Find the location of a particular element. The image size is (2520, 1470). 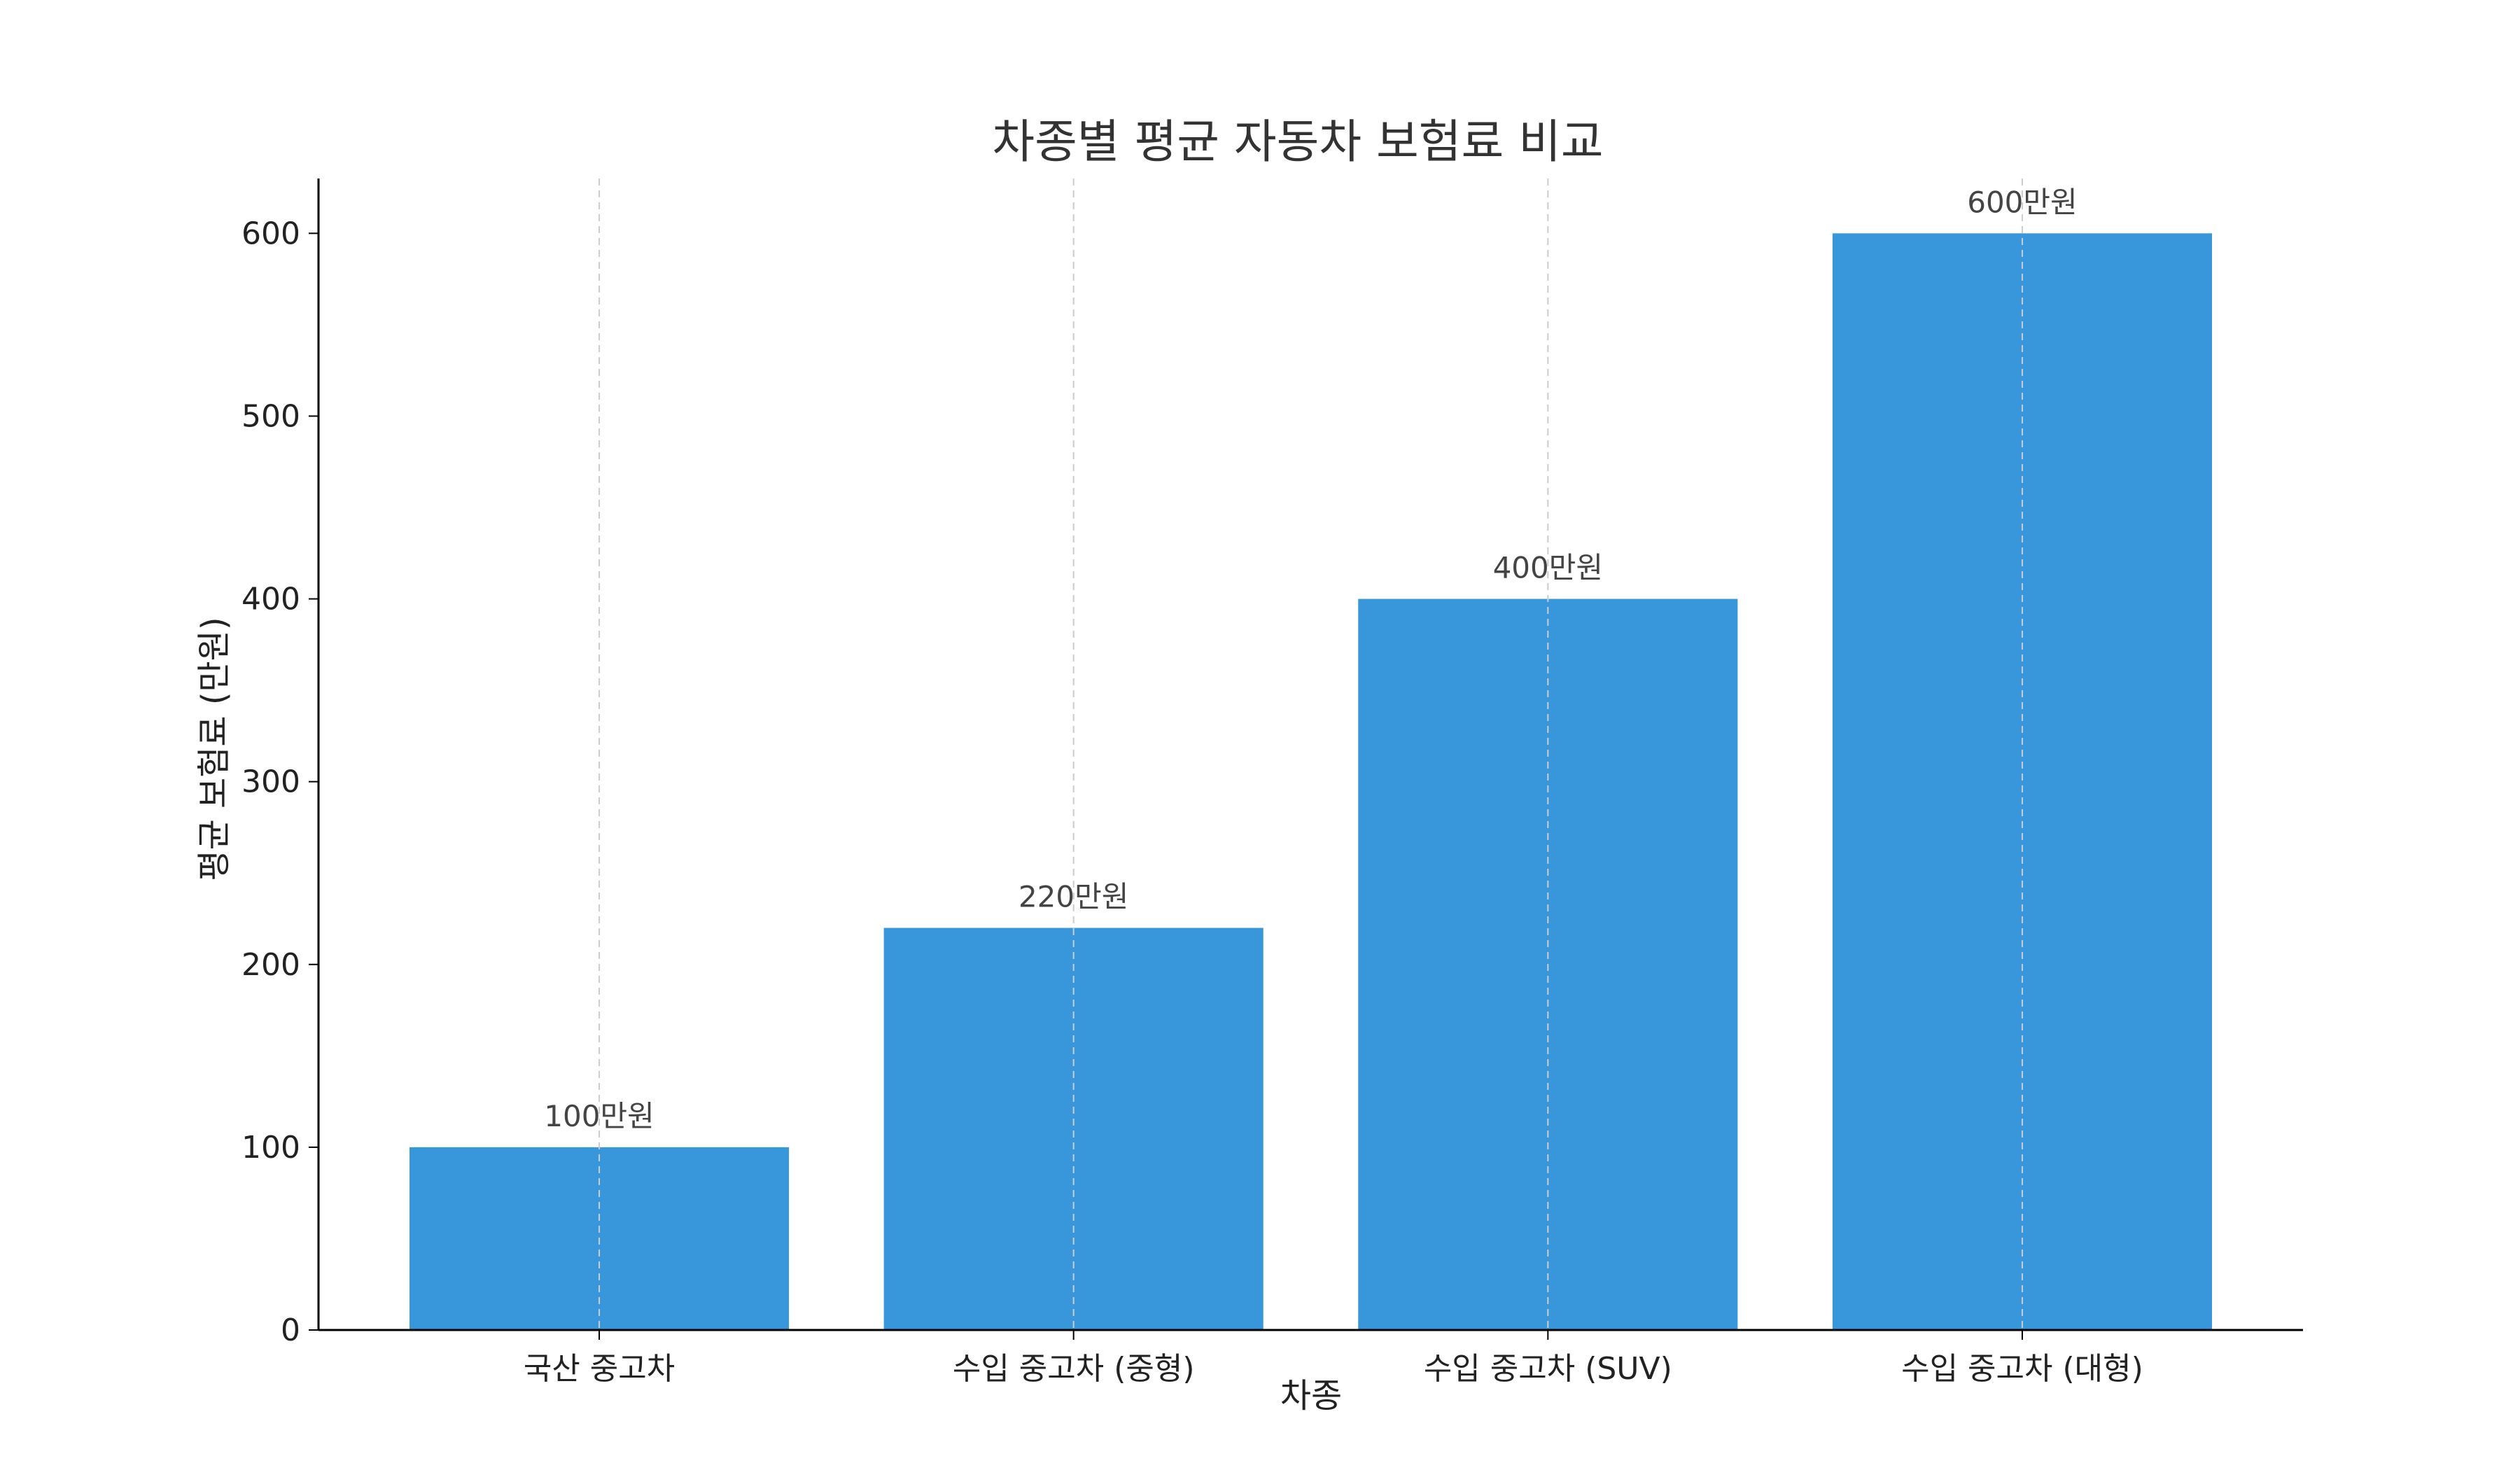

x-tick-label-0: 국산 중고차 is located at coordinates (599, 1369).